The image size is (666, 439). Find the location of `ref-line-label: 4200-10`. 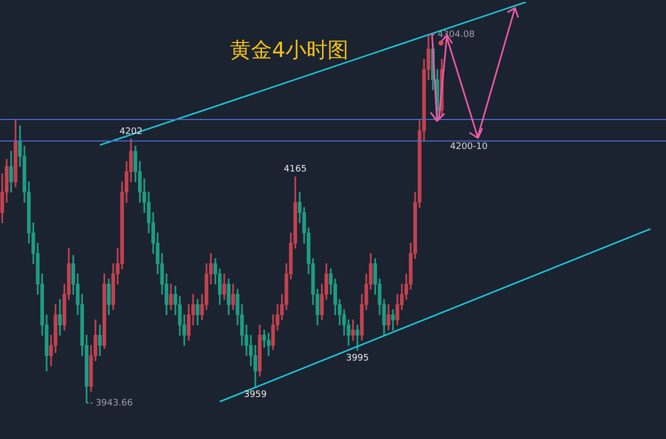

ref-line-label: 4200-10 is located at coordinates (469, 147).